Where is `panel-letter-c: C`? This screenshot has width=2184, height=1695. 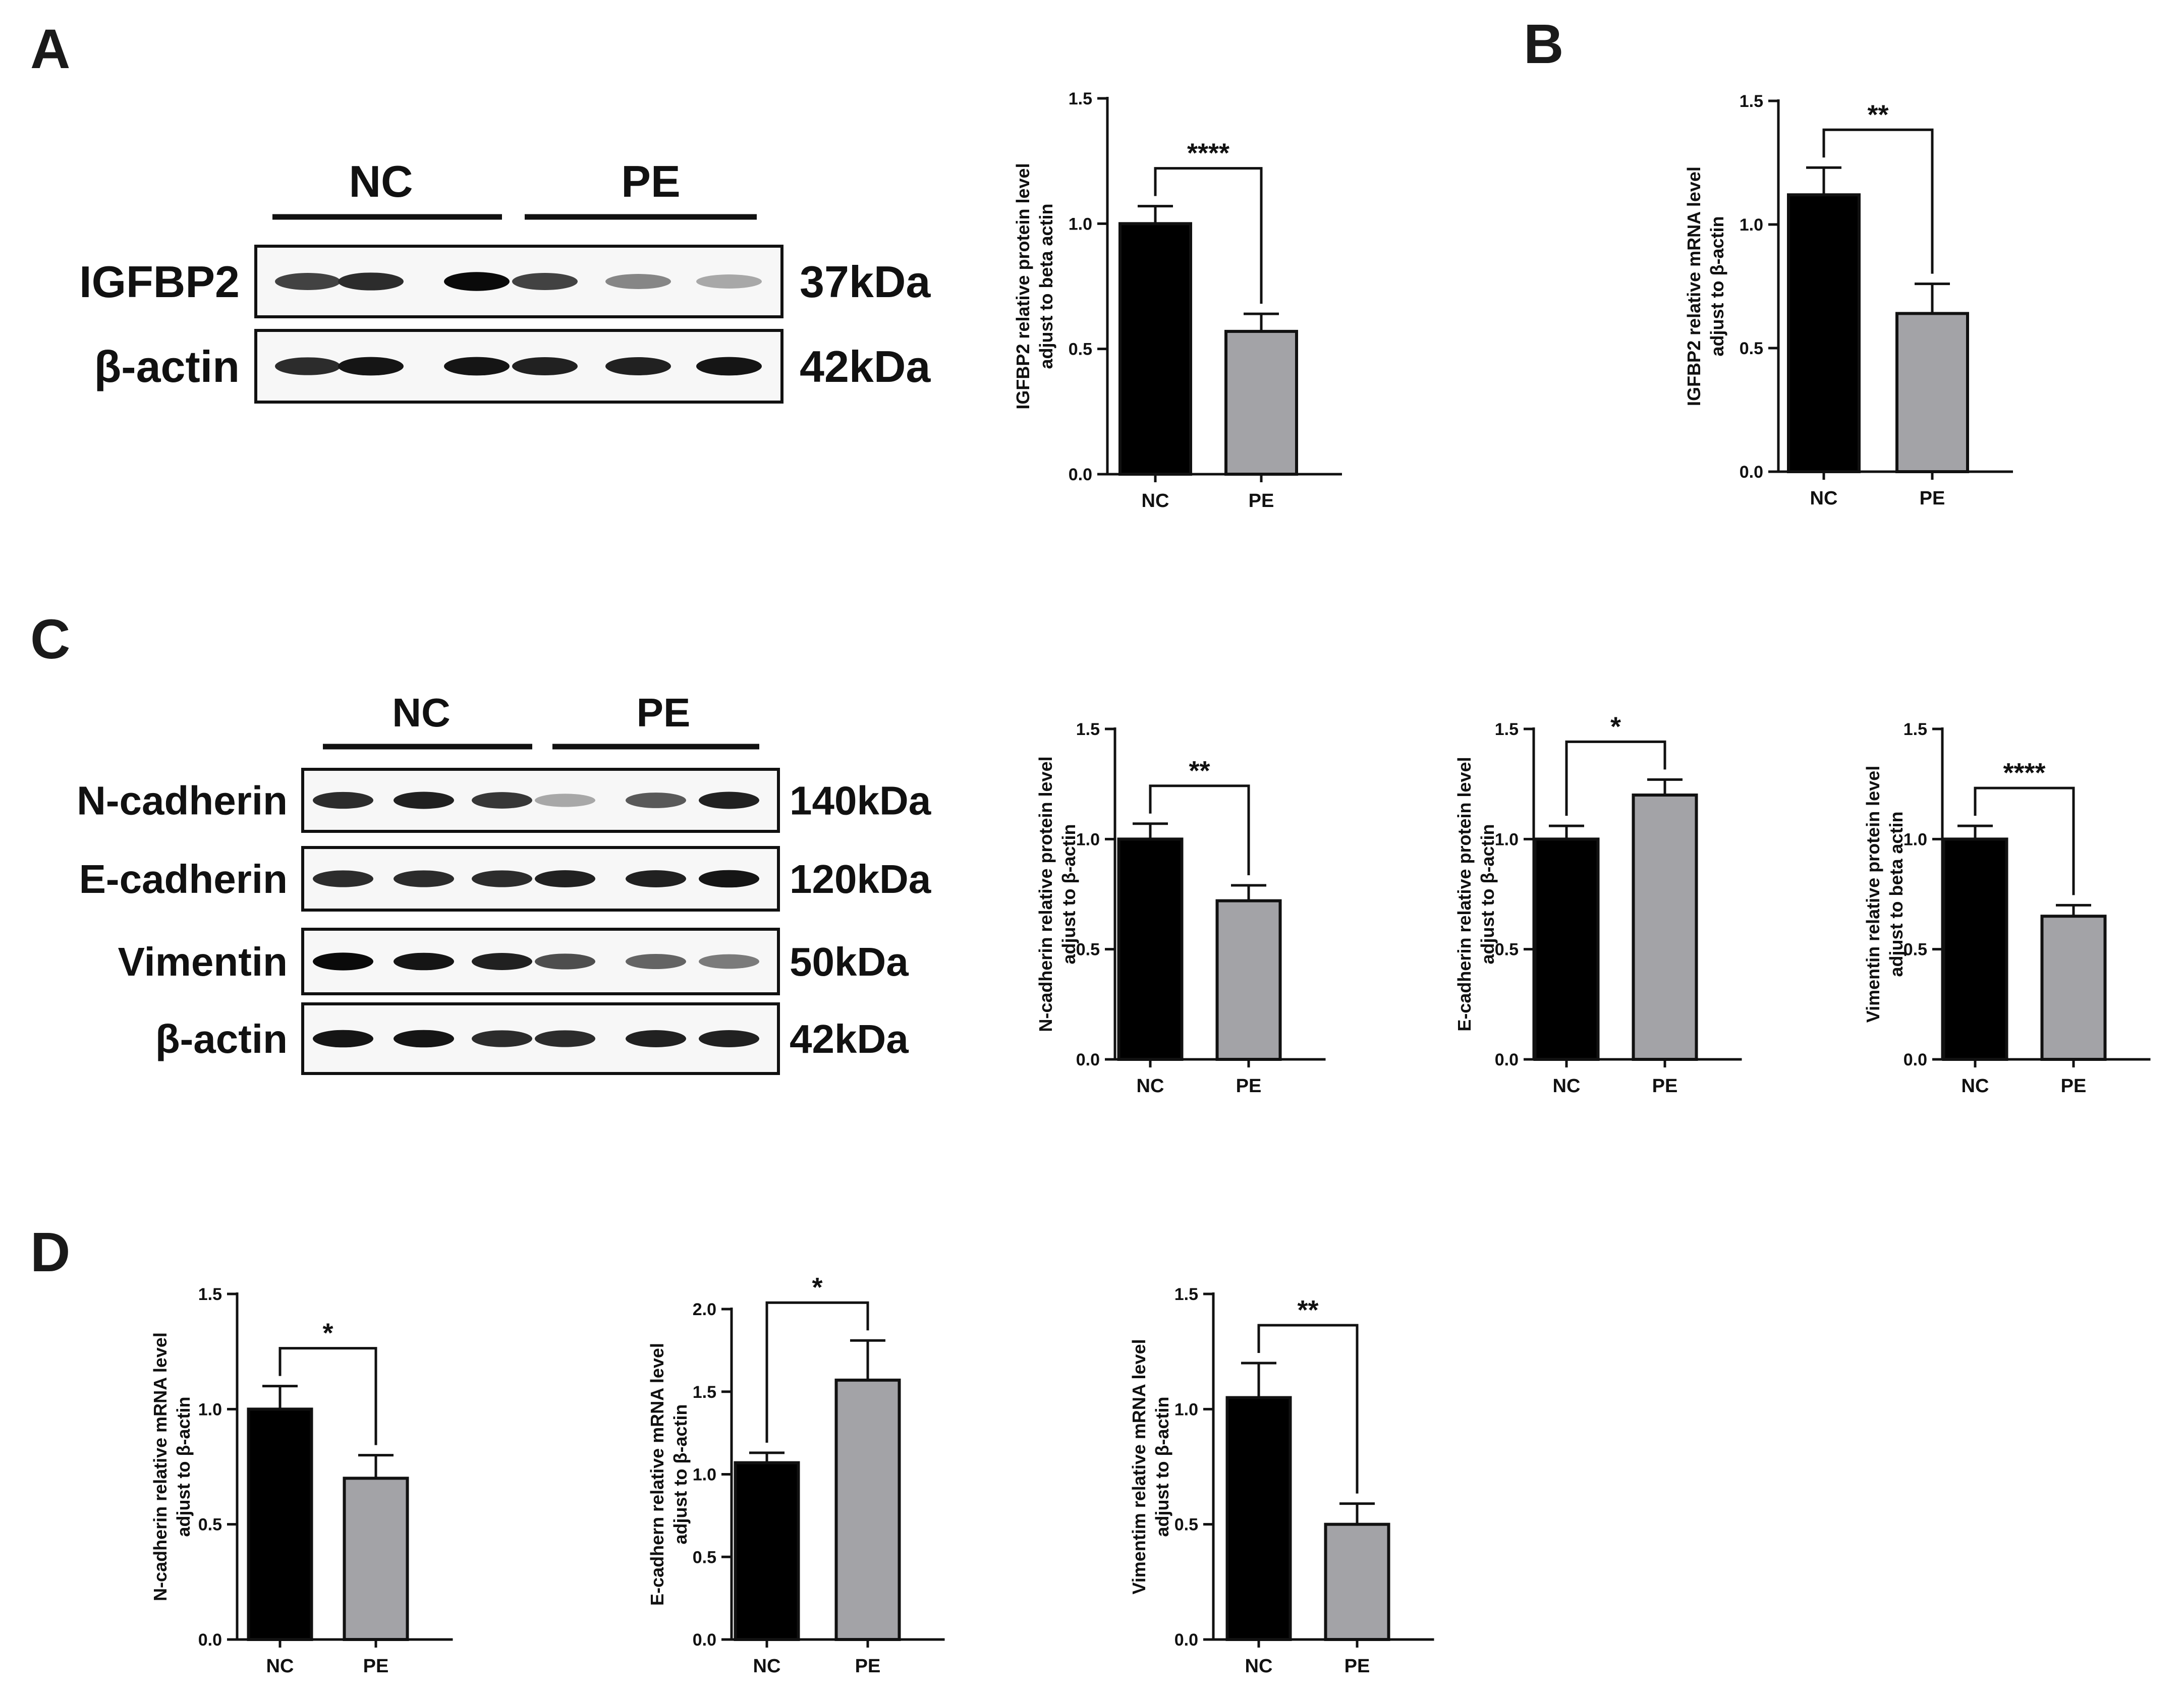 panel-letter-c: C is located at coordinates (50, 639).